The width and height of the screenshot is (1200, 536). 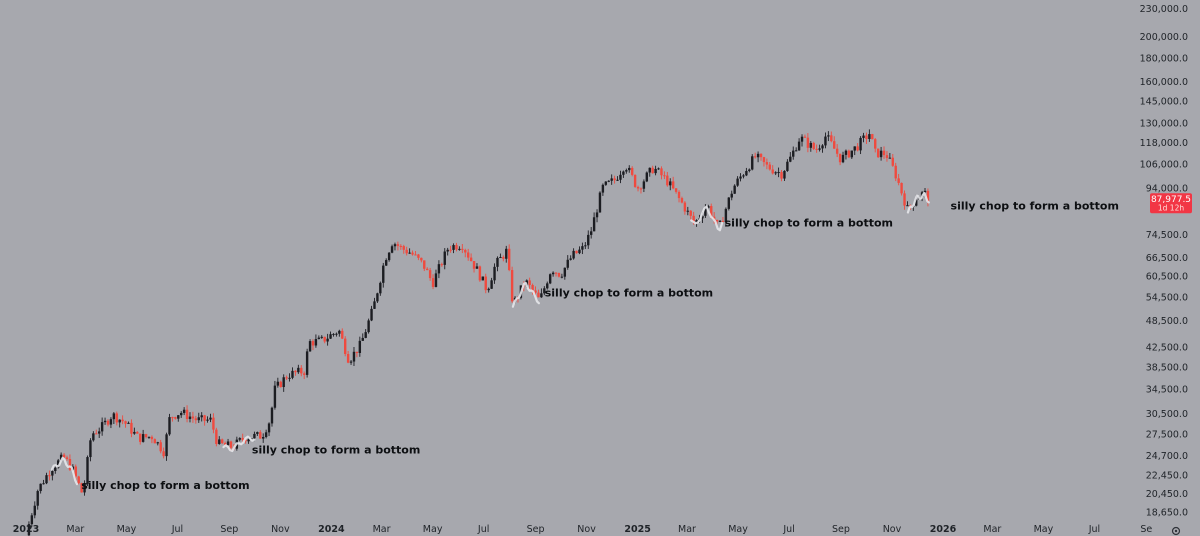 I want to click on x-tick-label-10: Sep, so click(x=536, y=529).